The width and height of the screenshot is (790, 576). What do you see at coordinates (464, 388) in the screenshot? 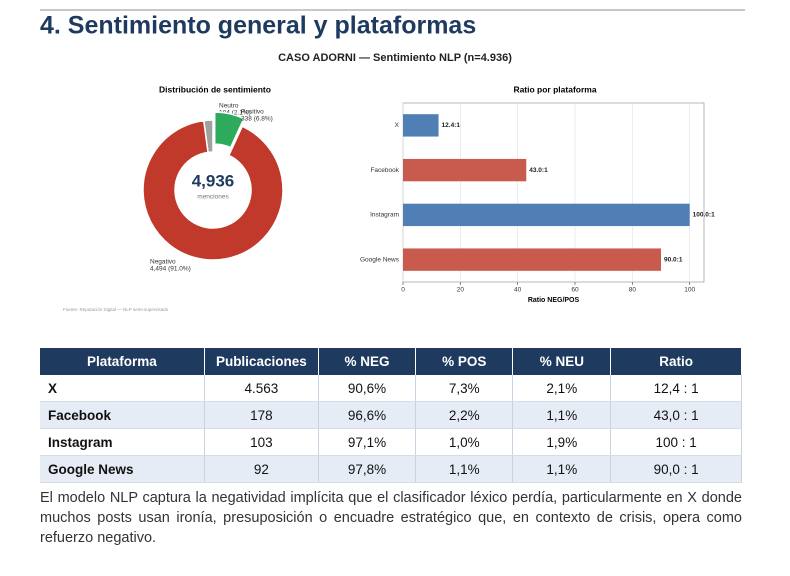
I see `table-cell: 7,3%` at bounding box center [464, 388].